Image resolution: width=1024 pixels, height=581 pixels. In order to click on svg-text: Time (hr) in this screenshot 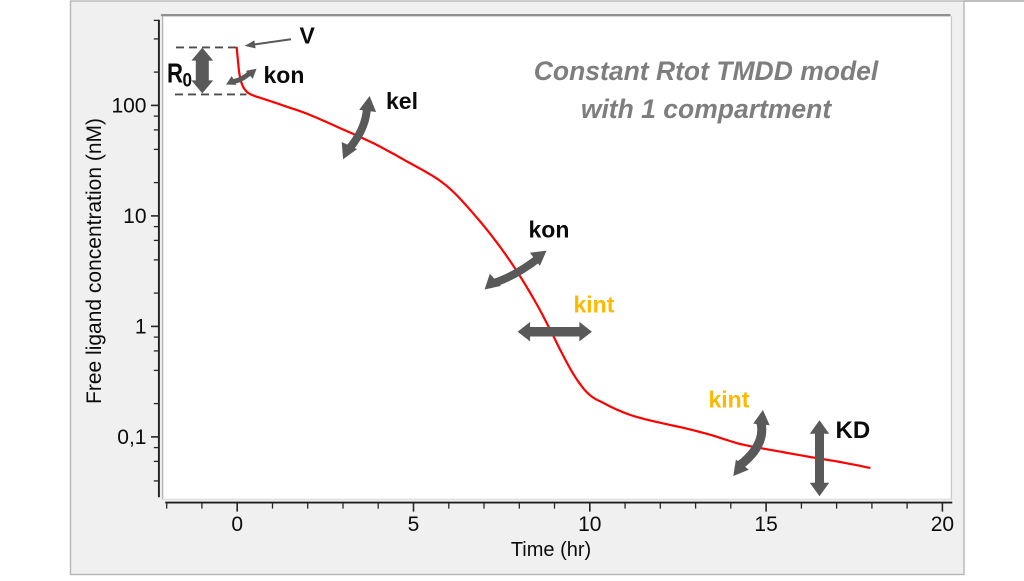, I will do `click(551, 550)`.